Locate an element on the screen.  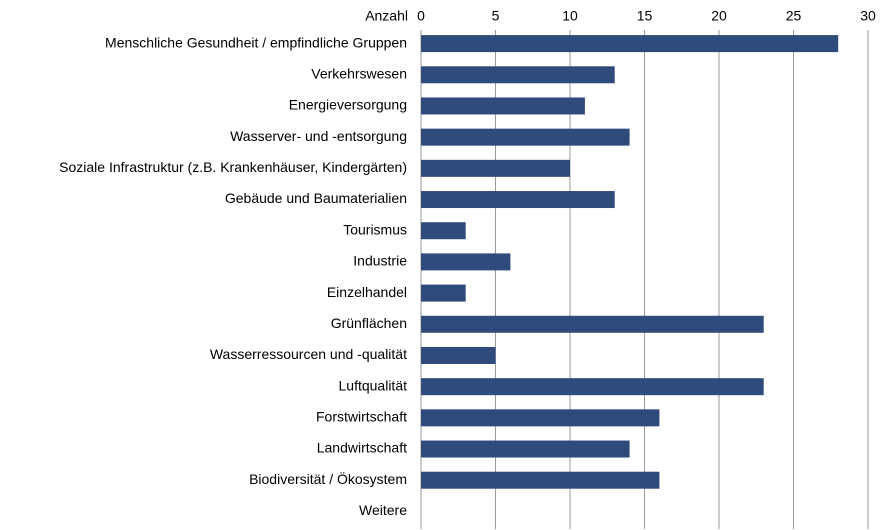
x-tick-label: 5 is located at coordinates (496, 16).